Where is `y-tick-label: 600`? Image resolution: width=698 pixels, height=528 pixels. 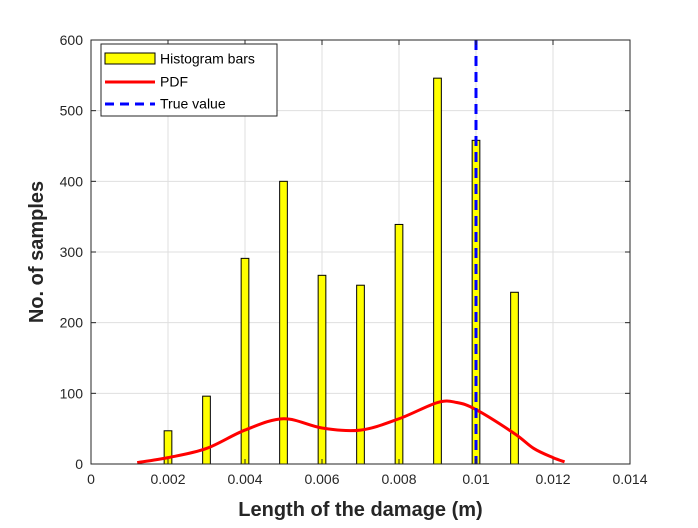 y-tick-label: 600 is located at coordinates (72, 40).